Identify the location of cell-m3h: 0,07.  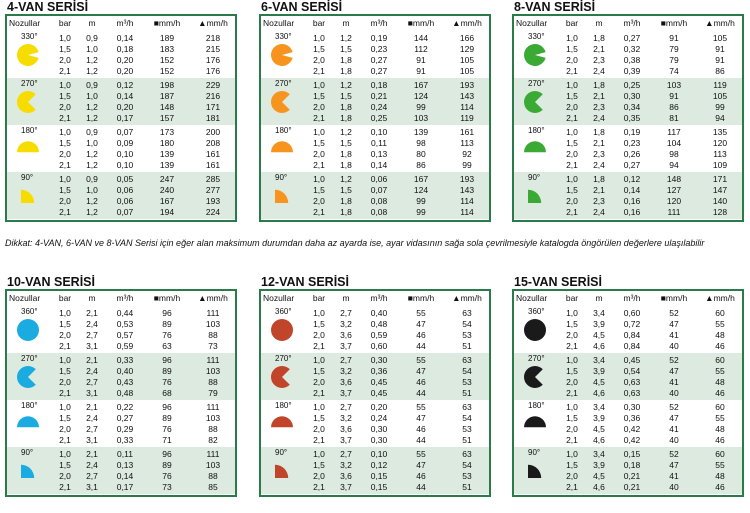
(379, 190).